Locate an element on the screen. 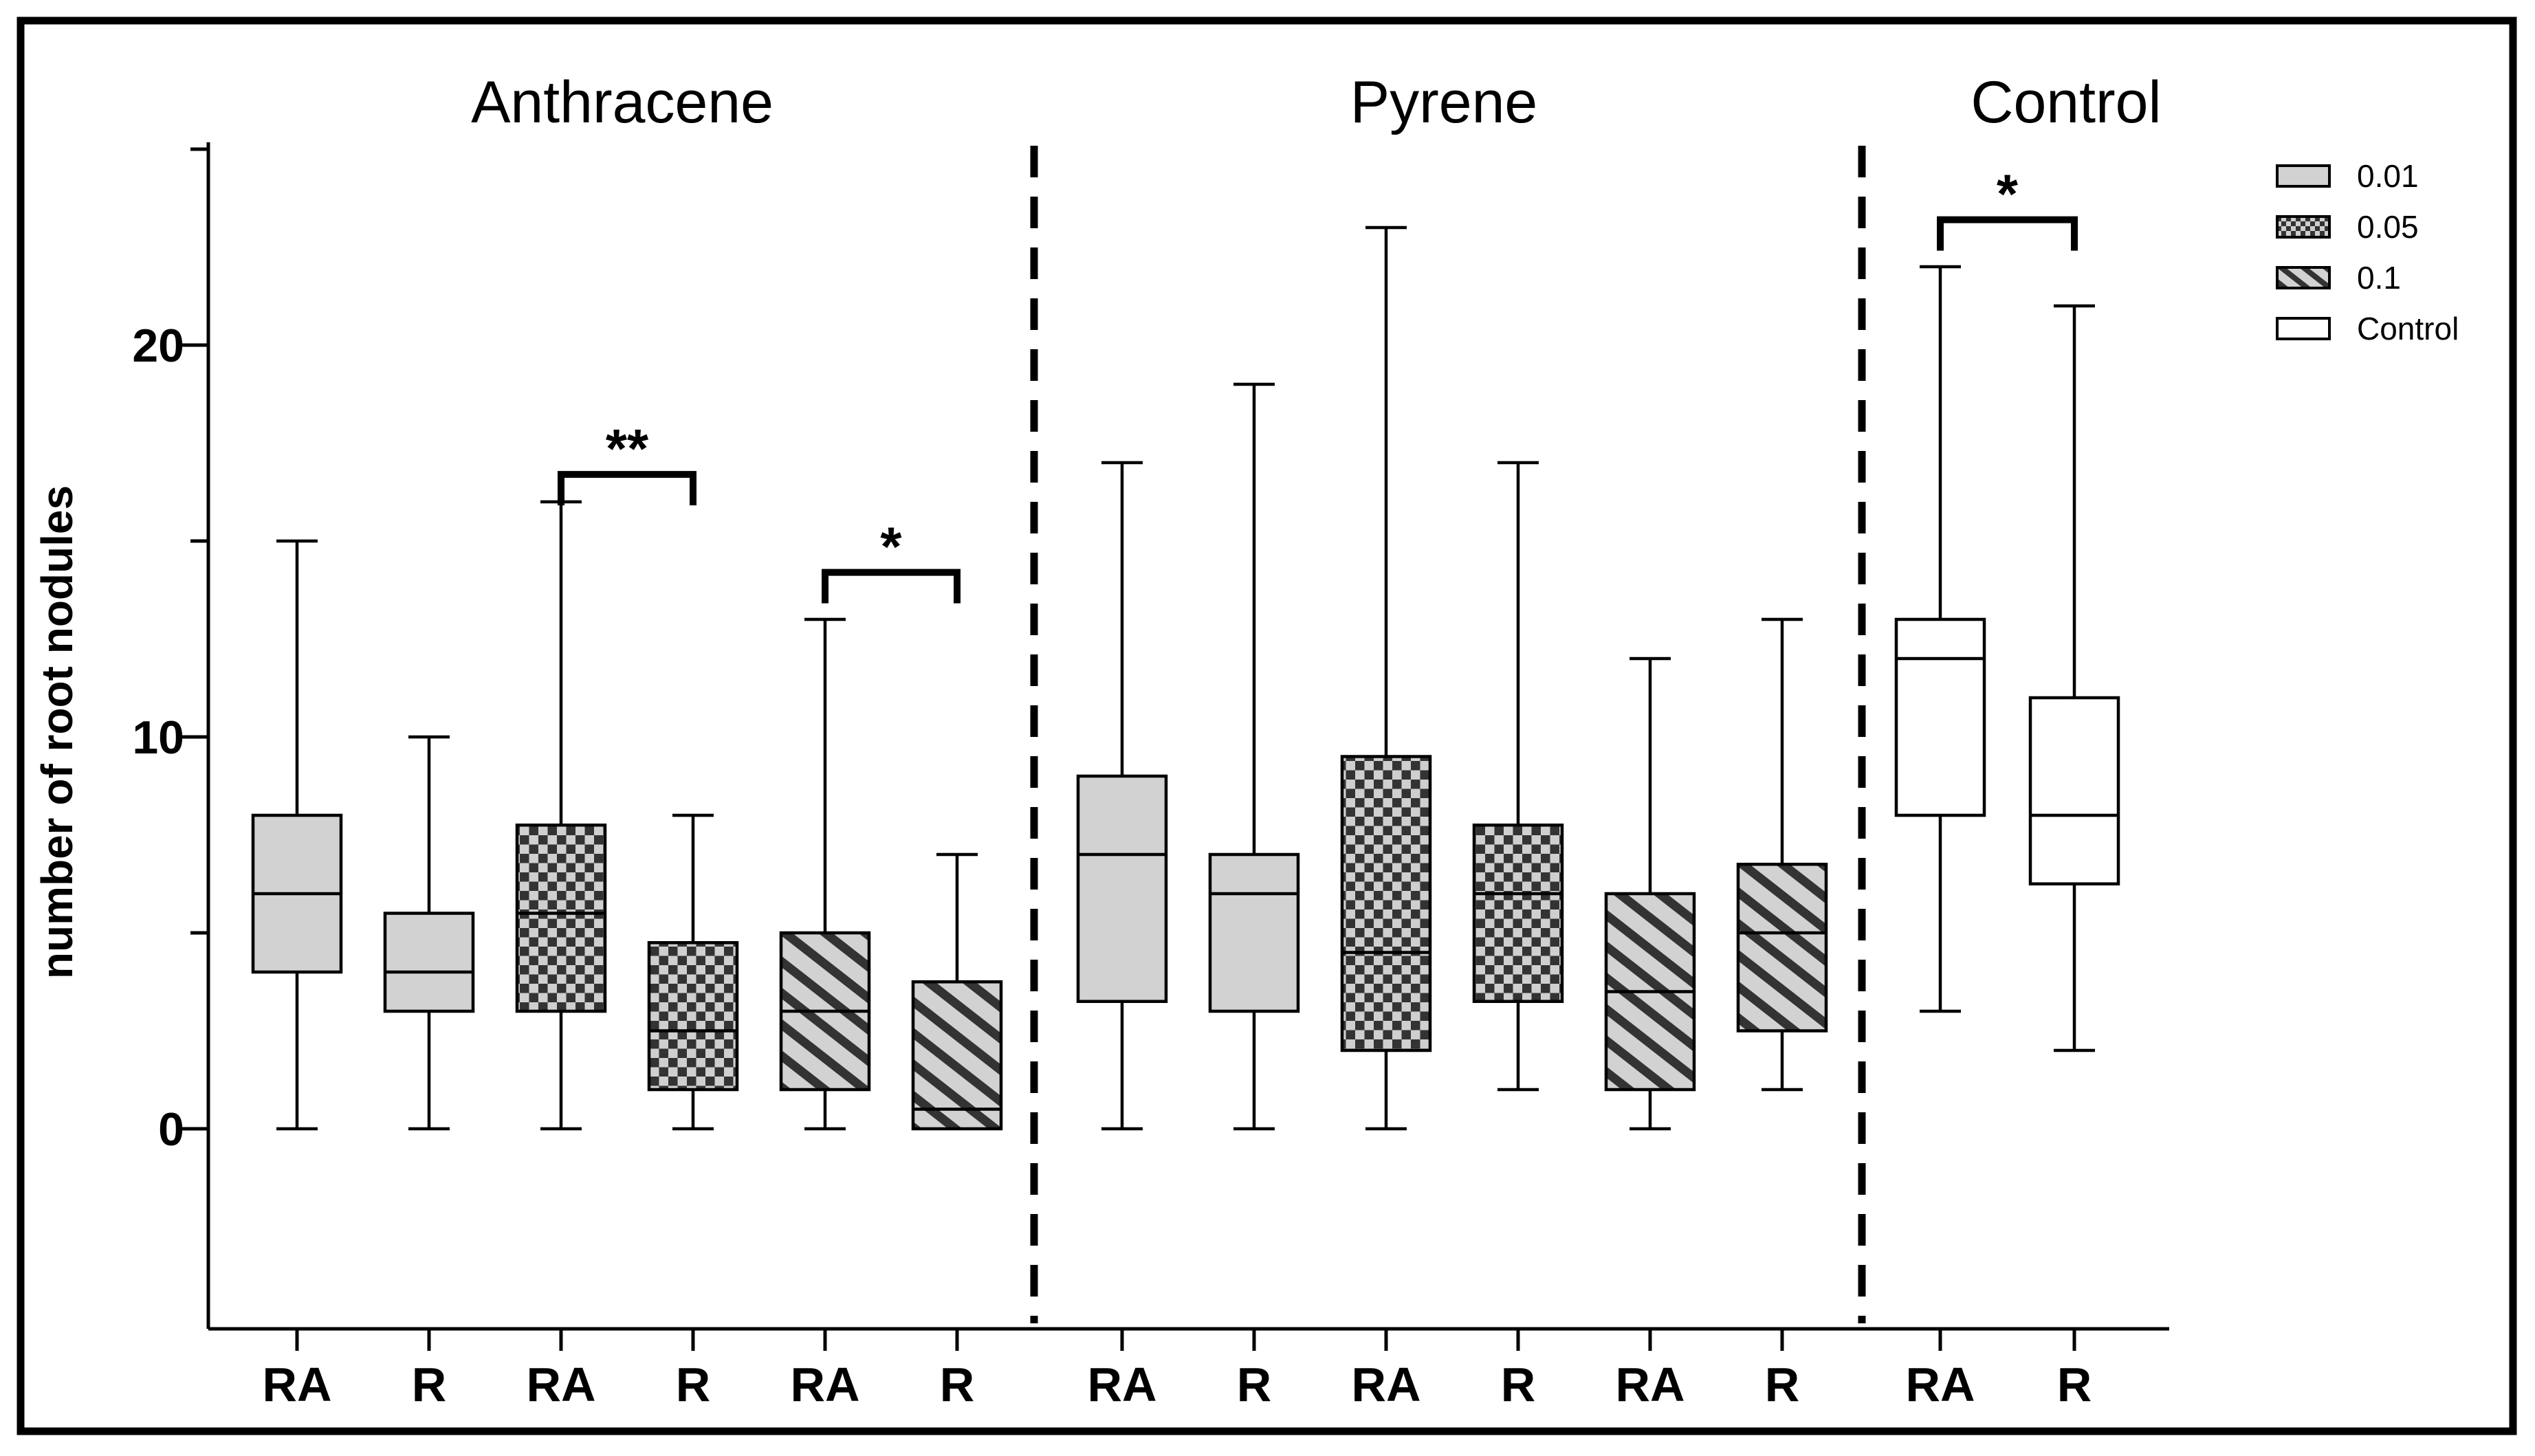  y-axis-title: number of root nodules is located at coordinates (57, 732).